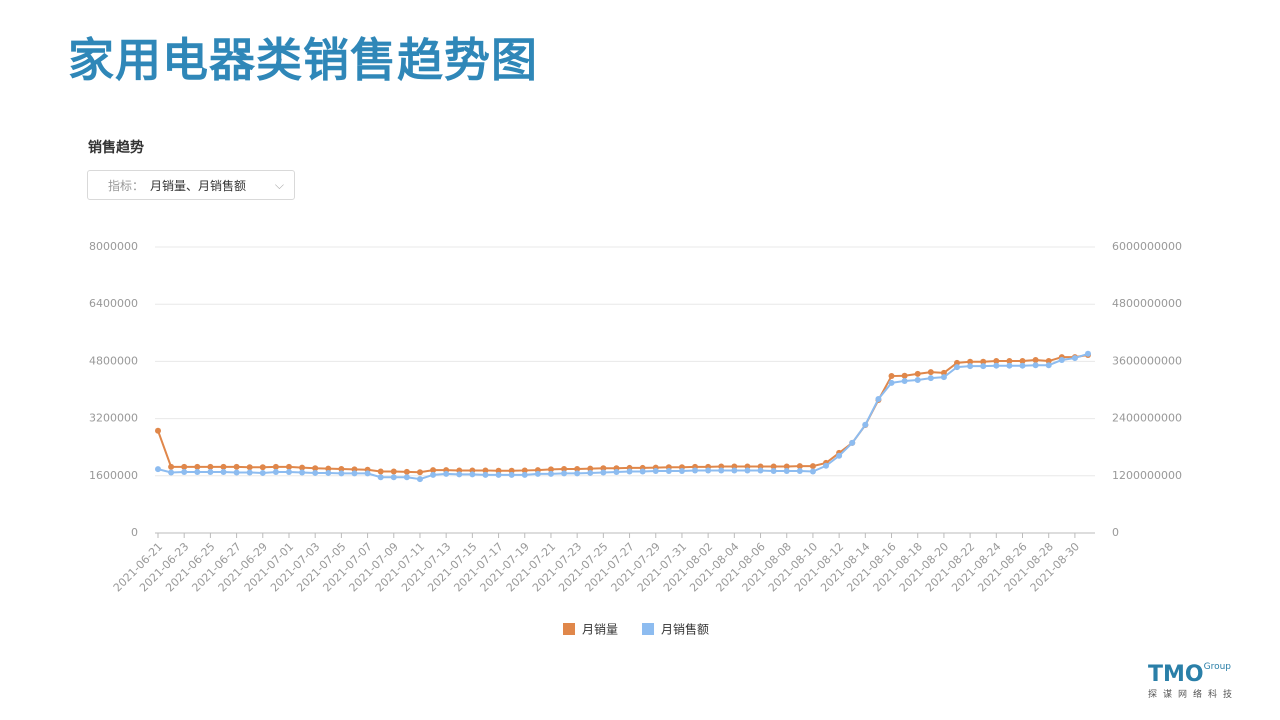  I want to click on y2-tick-label: 2400000000, so click(1147, 418).